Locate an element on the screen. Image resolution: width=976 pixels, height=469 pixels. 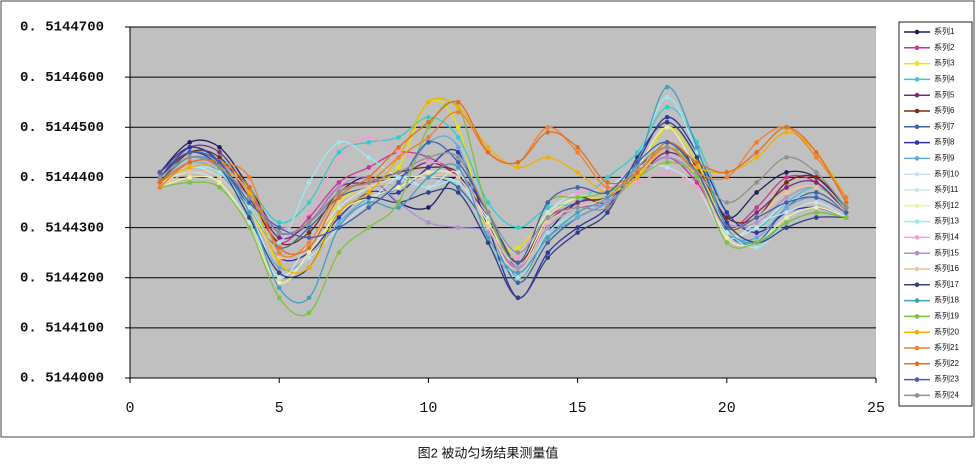
y-tick-label: 0. 5144600 is located at coordinates (62, 78).